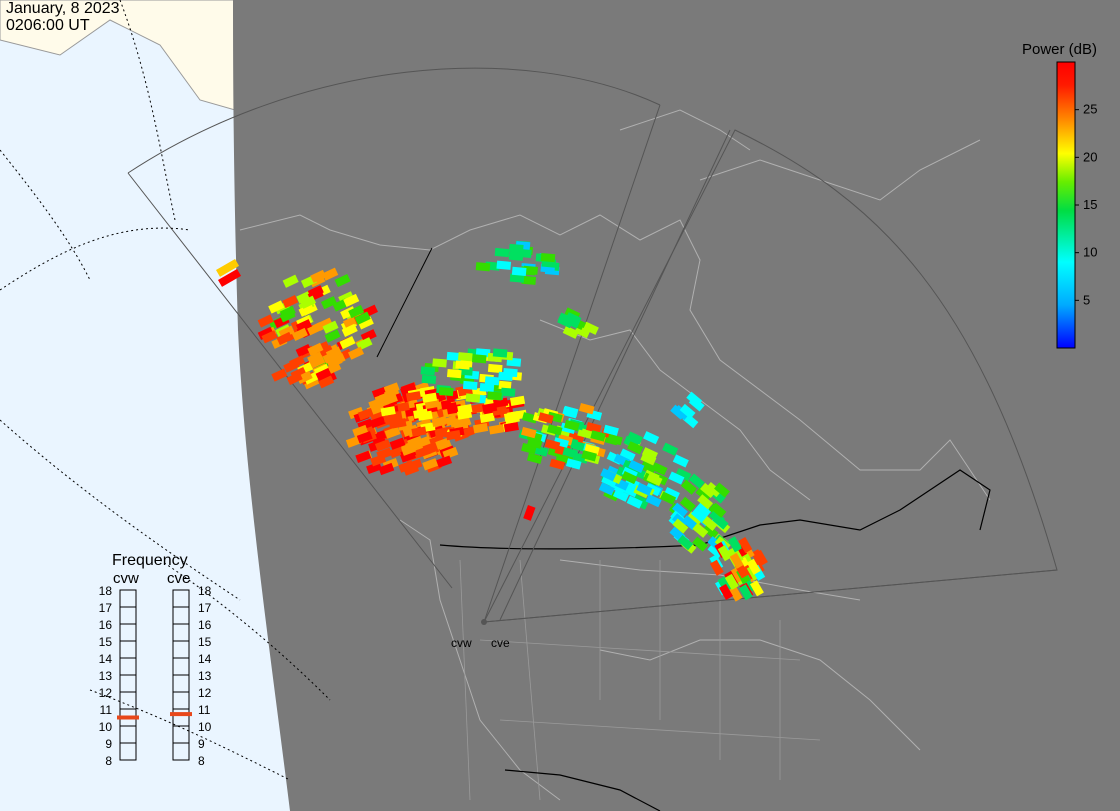 The height and width of the screenshot is (811, 1120). Describe the element at coordinates (500, 643) in the screenshot. I see `radar-label-cve: cve` at that location.